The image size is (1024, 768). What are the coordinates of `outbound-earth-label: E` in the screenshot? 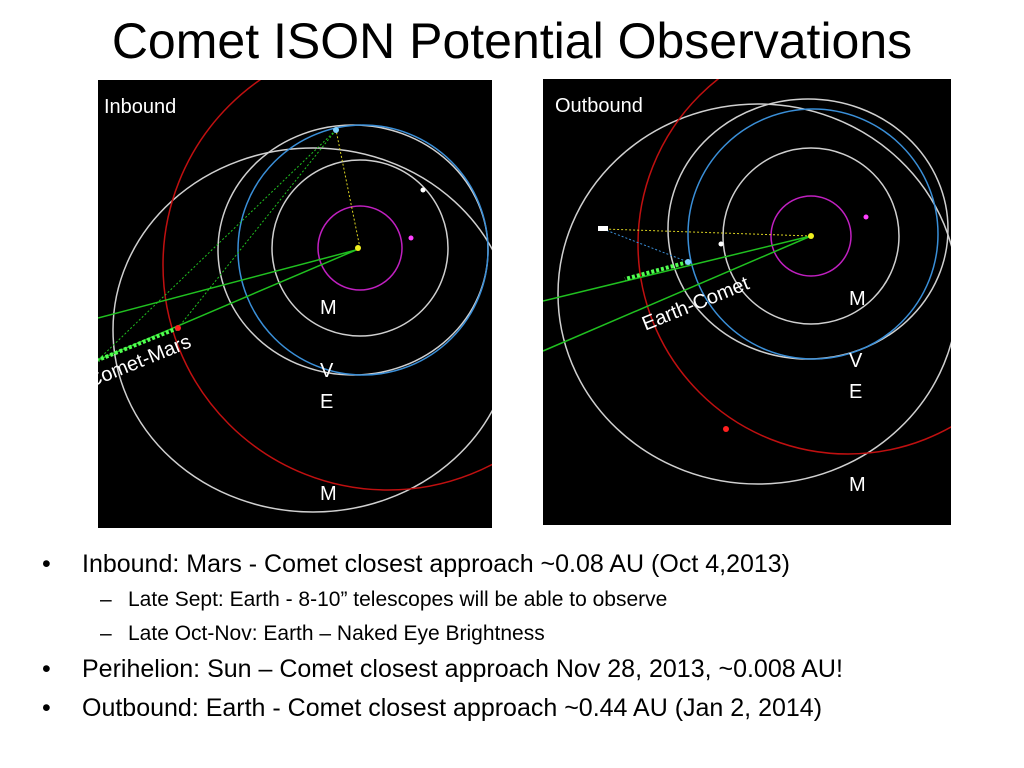 It's located at (856, 392).